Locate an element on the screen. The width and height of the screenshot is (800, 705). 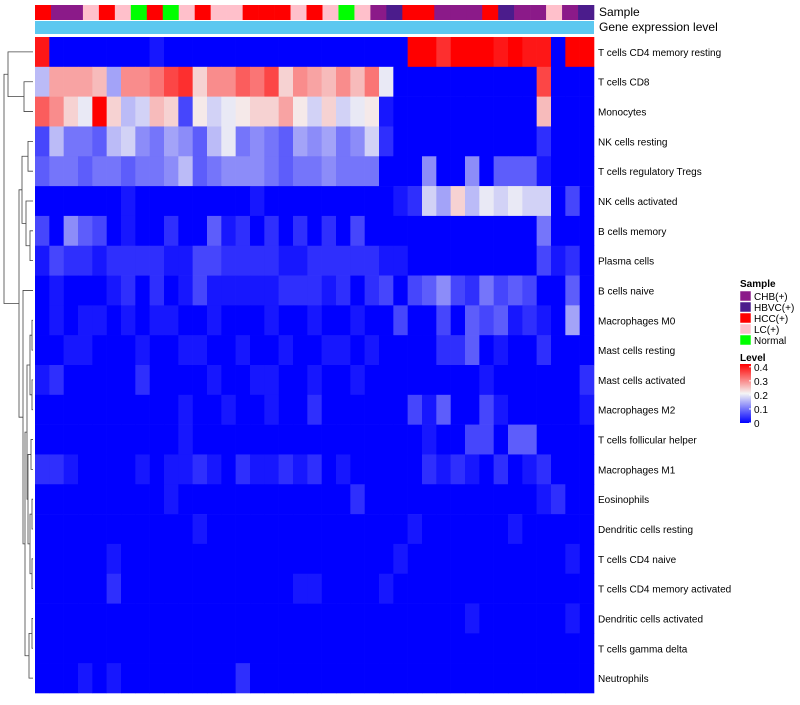
row-label: T cells regulatory Tregs is located at coordinates (650, 172).